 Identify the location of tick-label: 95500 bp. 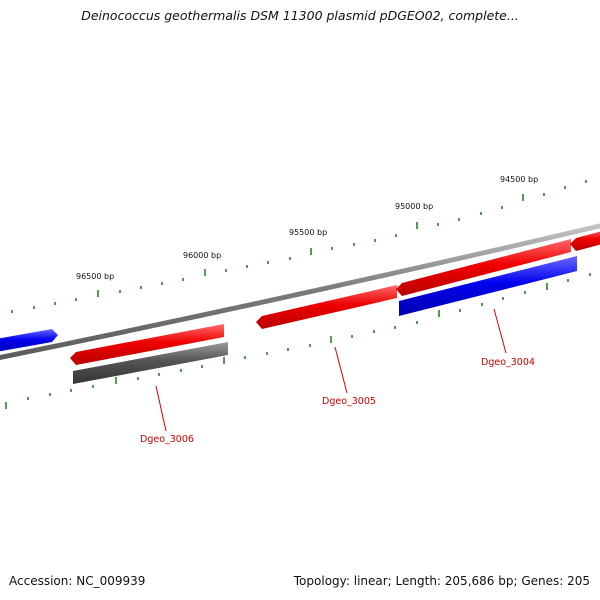
(308, 232).